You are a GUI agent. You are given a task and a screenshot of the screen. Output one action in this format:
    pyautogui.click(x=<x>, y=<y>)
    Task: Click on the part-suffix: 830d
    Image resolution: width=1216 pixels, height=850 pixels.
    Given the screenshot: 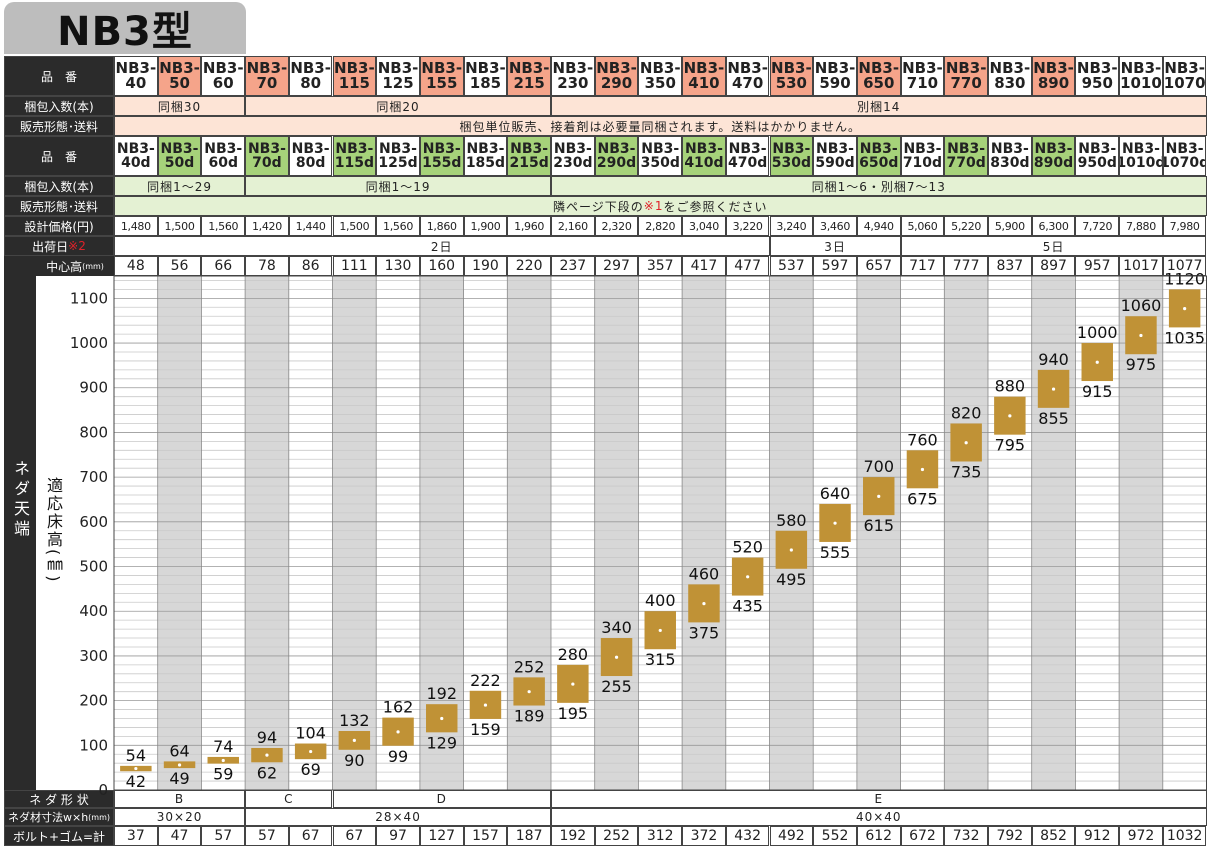 What is the action you would take?
    pyautogui.click(x=1010, y=163)
    